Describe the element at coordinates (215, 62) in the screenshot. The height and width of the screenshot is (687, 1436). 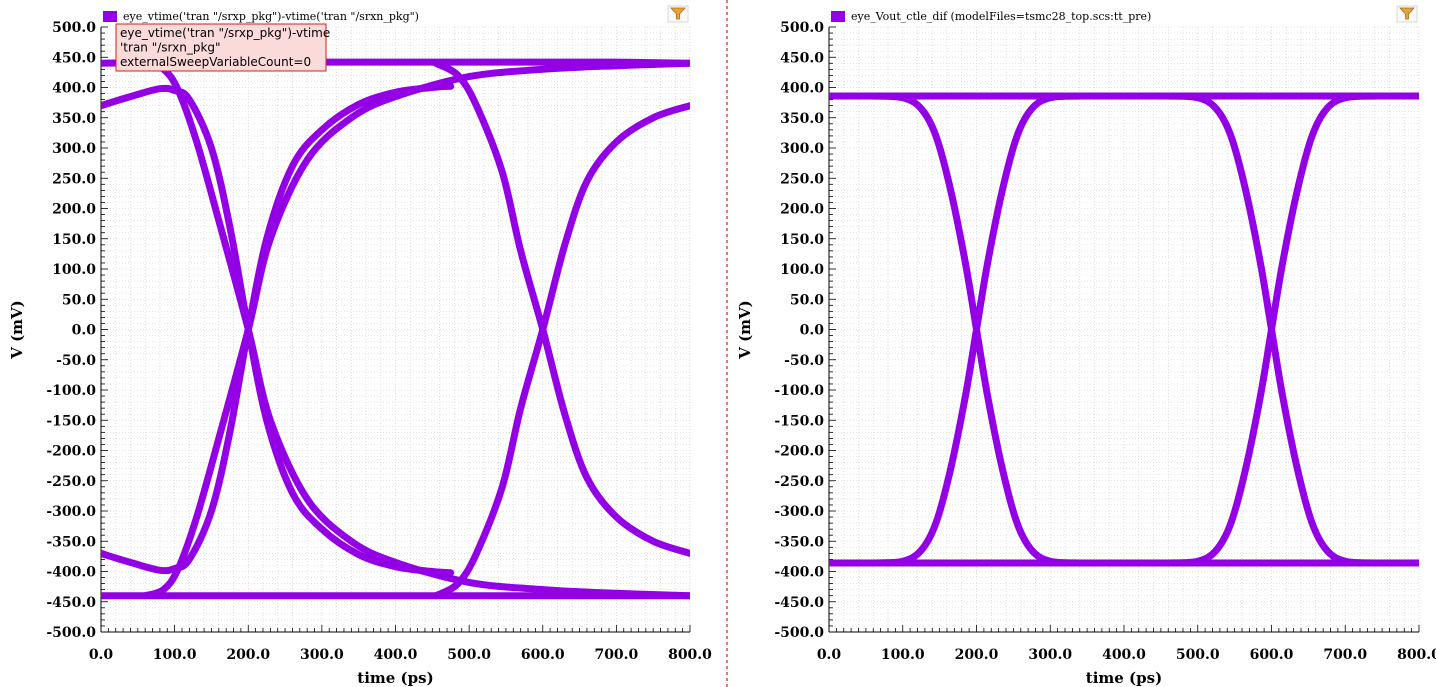
I see `tooltip-line: externalSweepVariableCount=0` at that location.